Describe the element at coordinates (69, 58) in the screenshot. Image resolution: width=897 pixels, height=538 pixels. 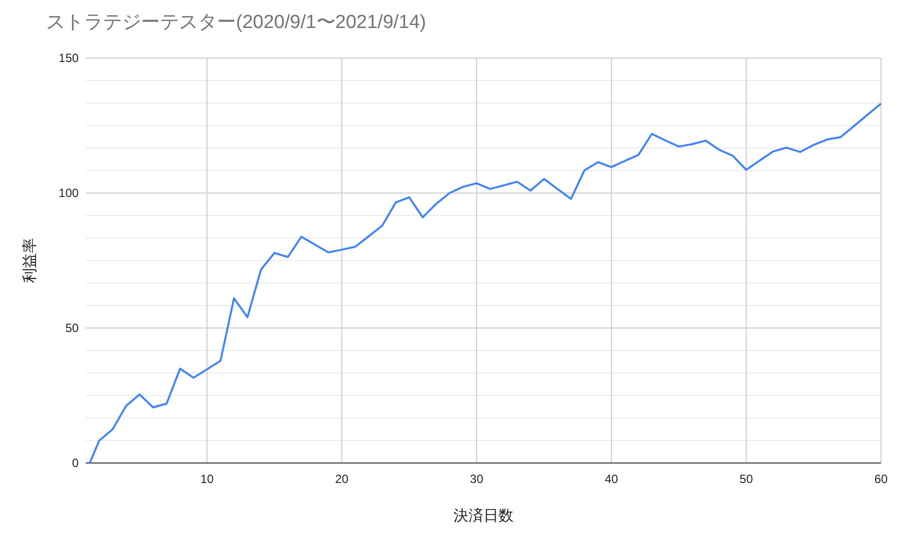
I see `y-tick-label: 150` at that location.